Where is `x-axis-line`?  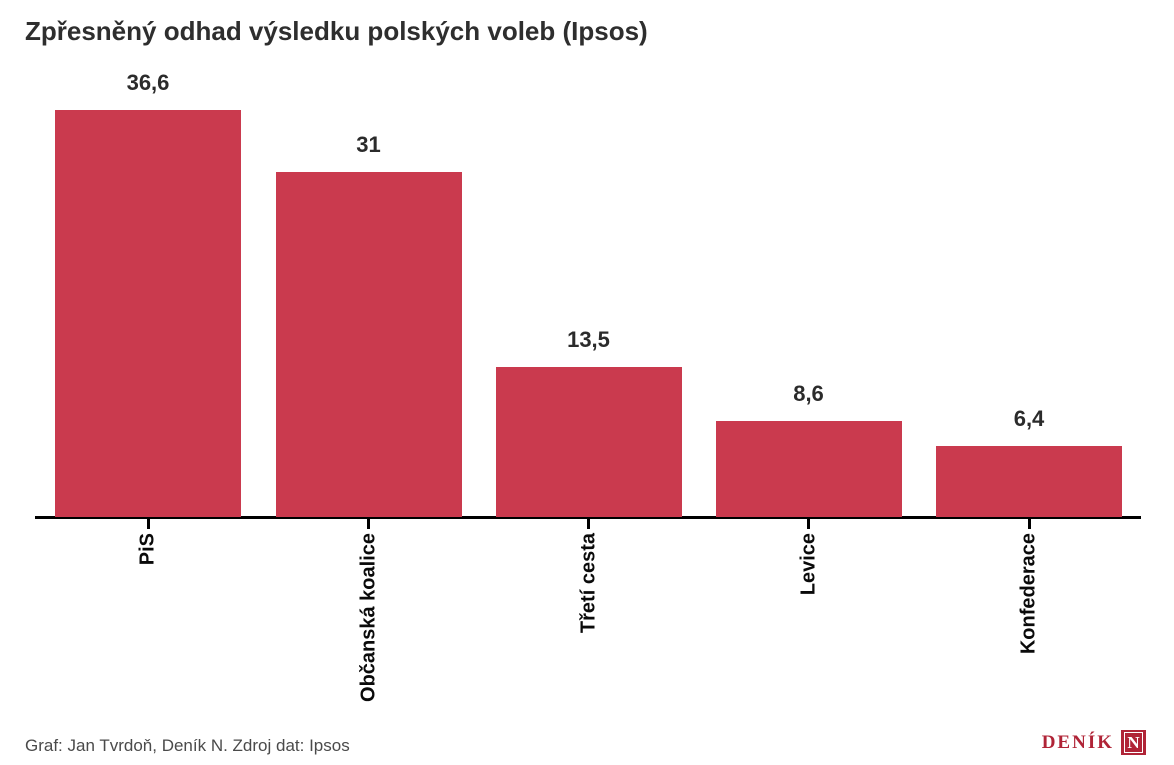
x-axis-line is located at coordinates (588, 517).